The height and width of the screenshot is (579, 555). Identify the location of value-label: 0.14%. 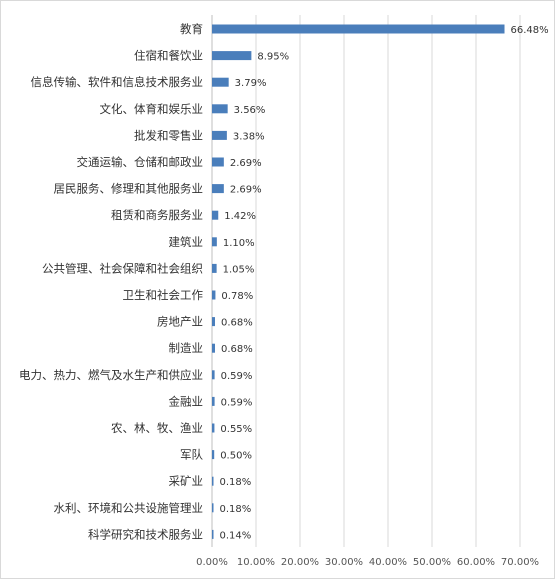
(236, 535).